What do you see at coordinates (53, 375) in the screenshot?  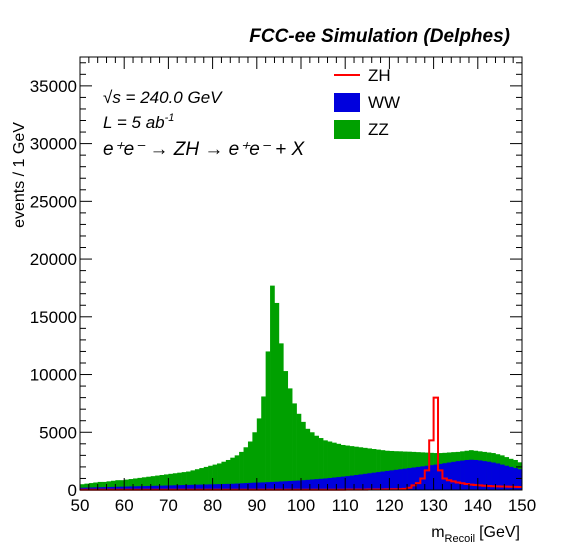 I see `y-tick-label: 10000` at bounding box center [53, 375].